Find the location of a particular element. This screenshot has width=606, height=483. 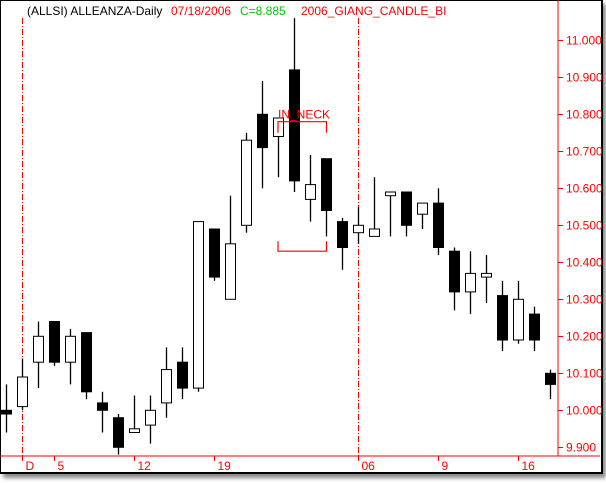

x-tick-label: 9 is located at coordinates (445, 466).